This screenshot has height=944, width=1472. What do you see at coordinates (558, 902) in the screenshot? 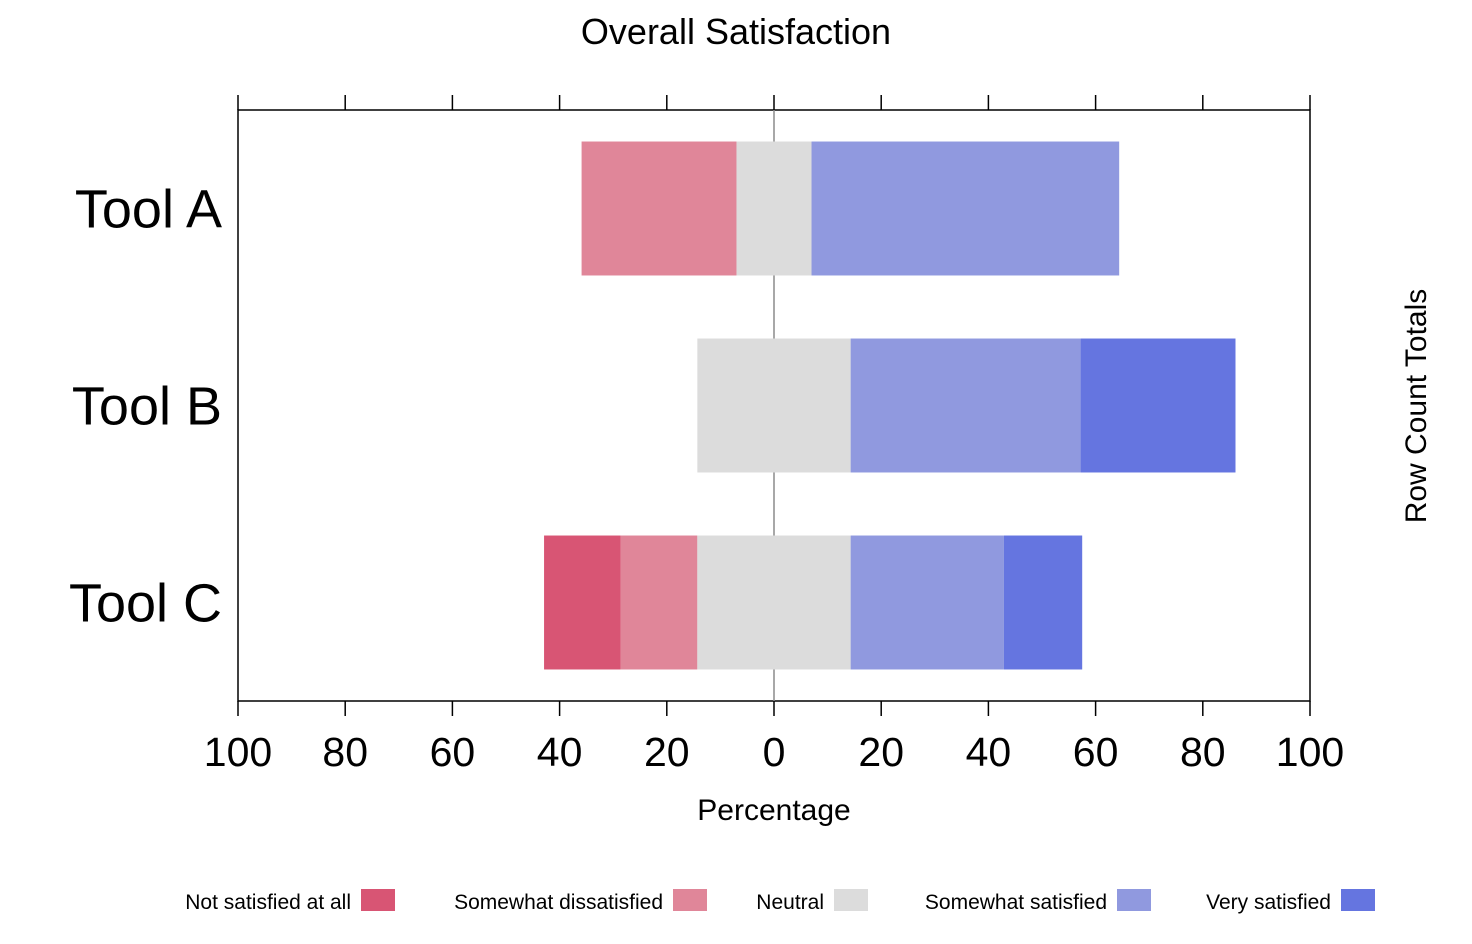
I see `legend-label: Somewhat dissatisfied` at bounding box center [558, 902].